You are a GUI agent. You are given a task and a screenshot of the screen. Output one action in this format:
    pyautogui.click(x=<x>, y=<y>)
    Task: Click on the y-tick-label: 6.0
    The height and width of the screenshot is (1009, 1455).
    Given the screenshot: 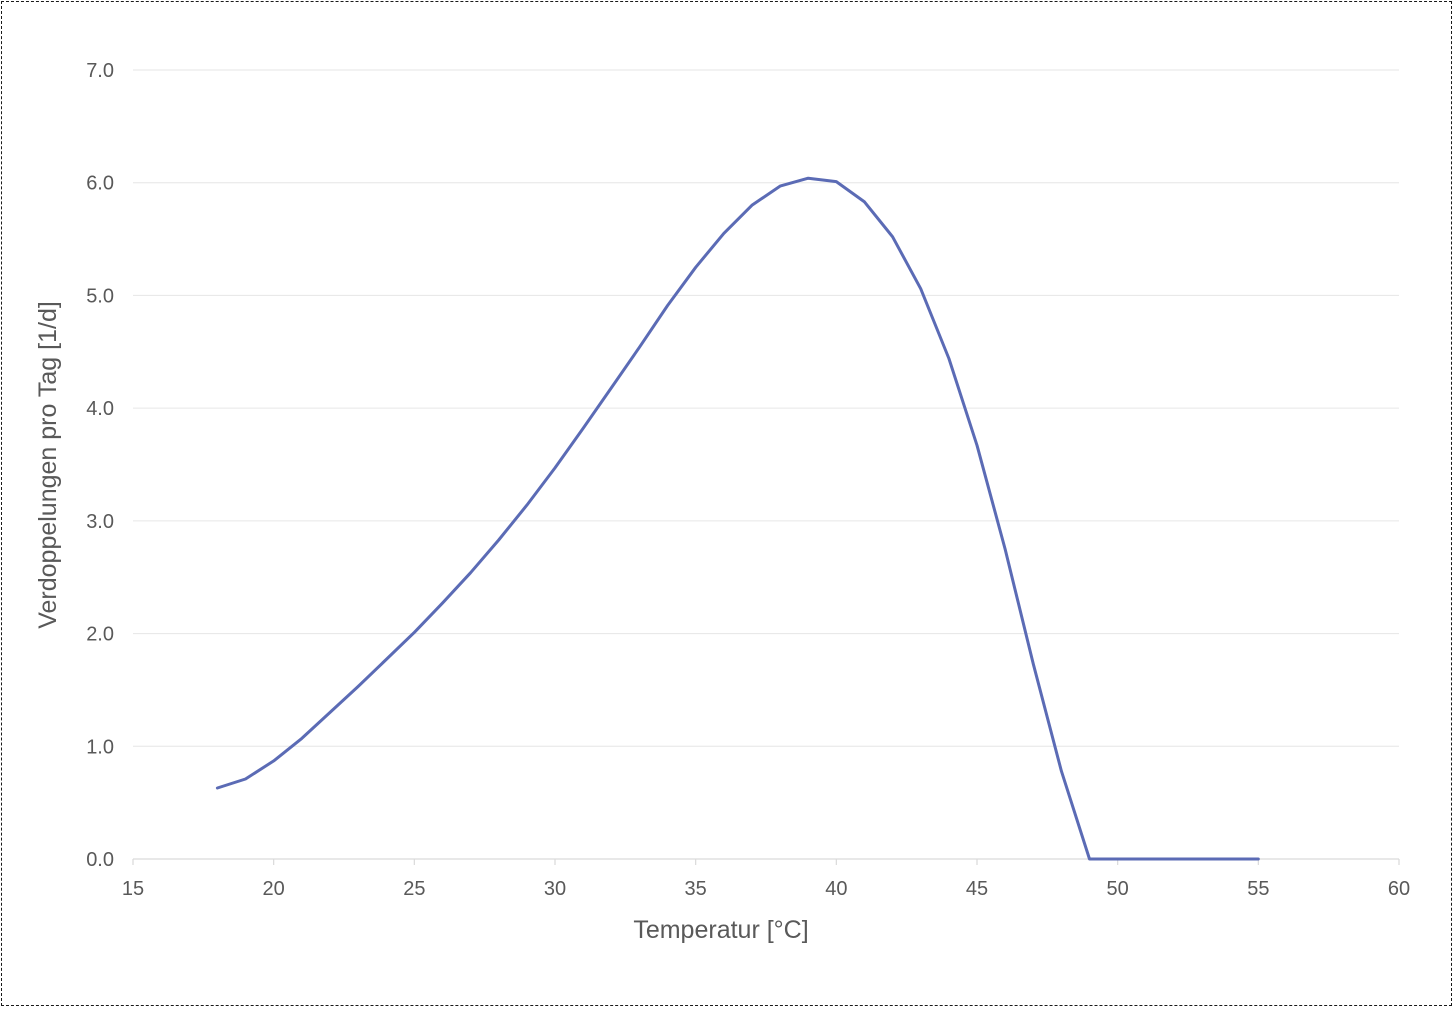 What is the action you would take?
    pyautogui.click(x=100, y=184)
    